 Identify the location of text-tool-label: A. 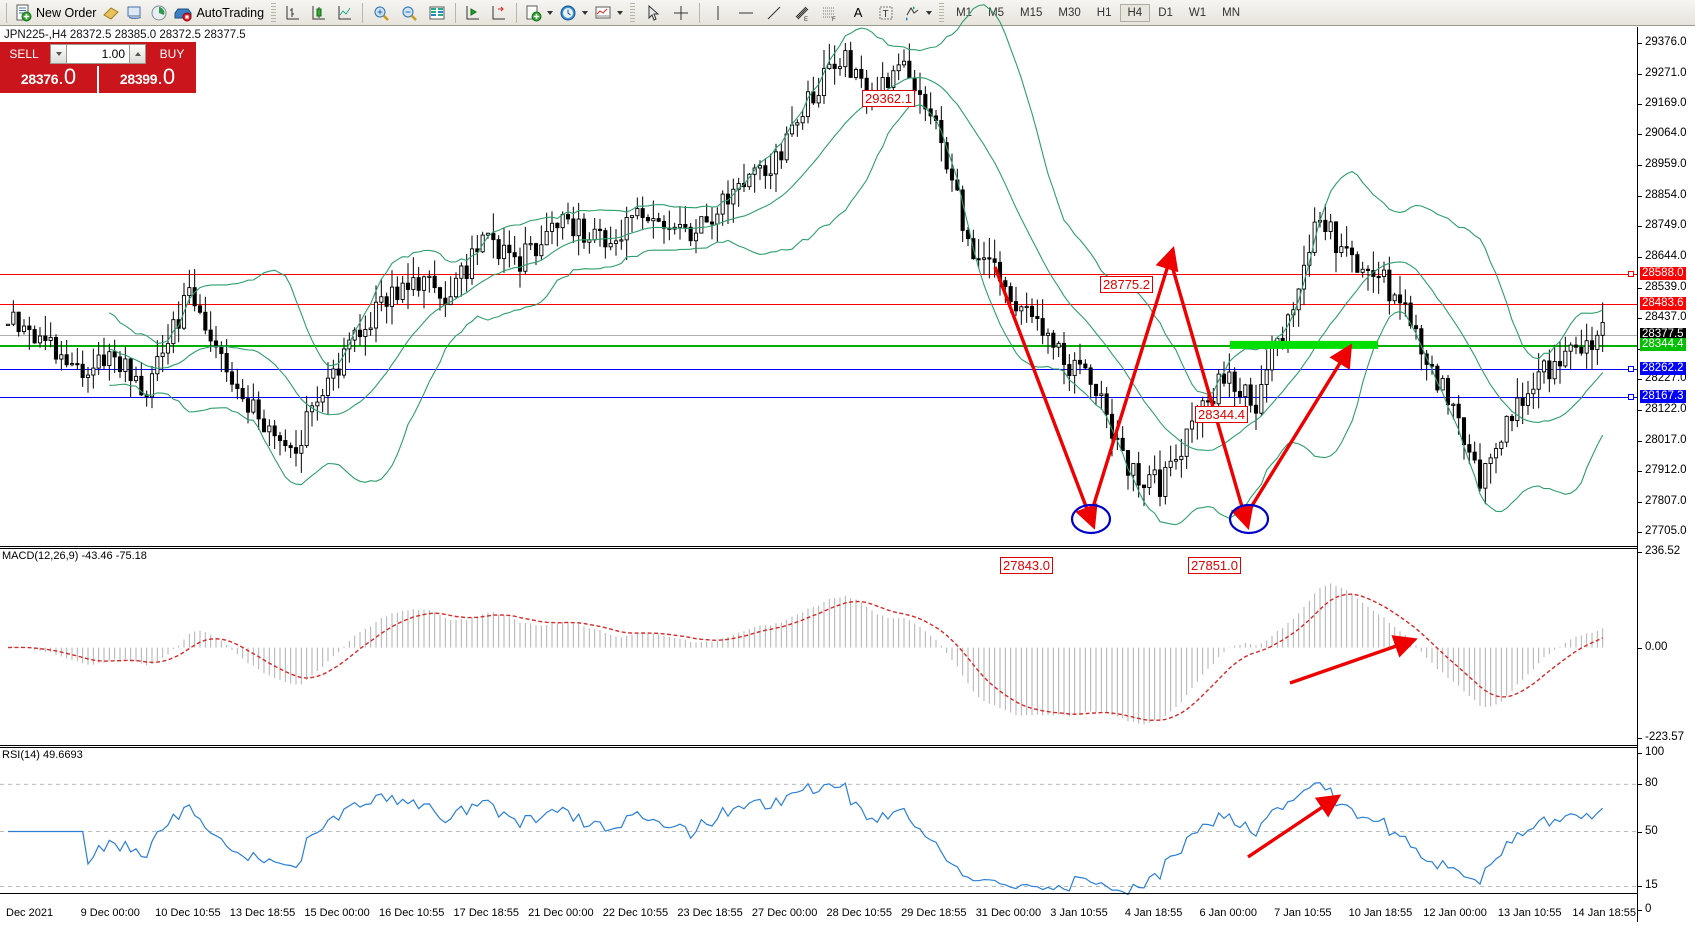
(858, 12).